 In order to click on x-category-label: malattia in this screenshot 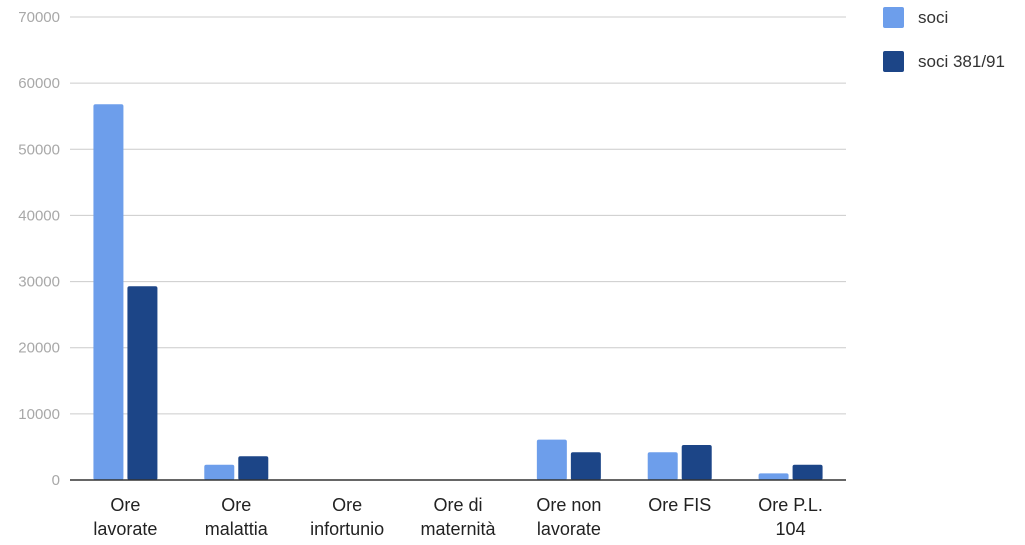, I will do `click(237, 529)`.